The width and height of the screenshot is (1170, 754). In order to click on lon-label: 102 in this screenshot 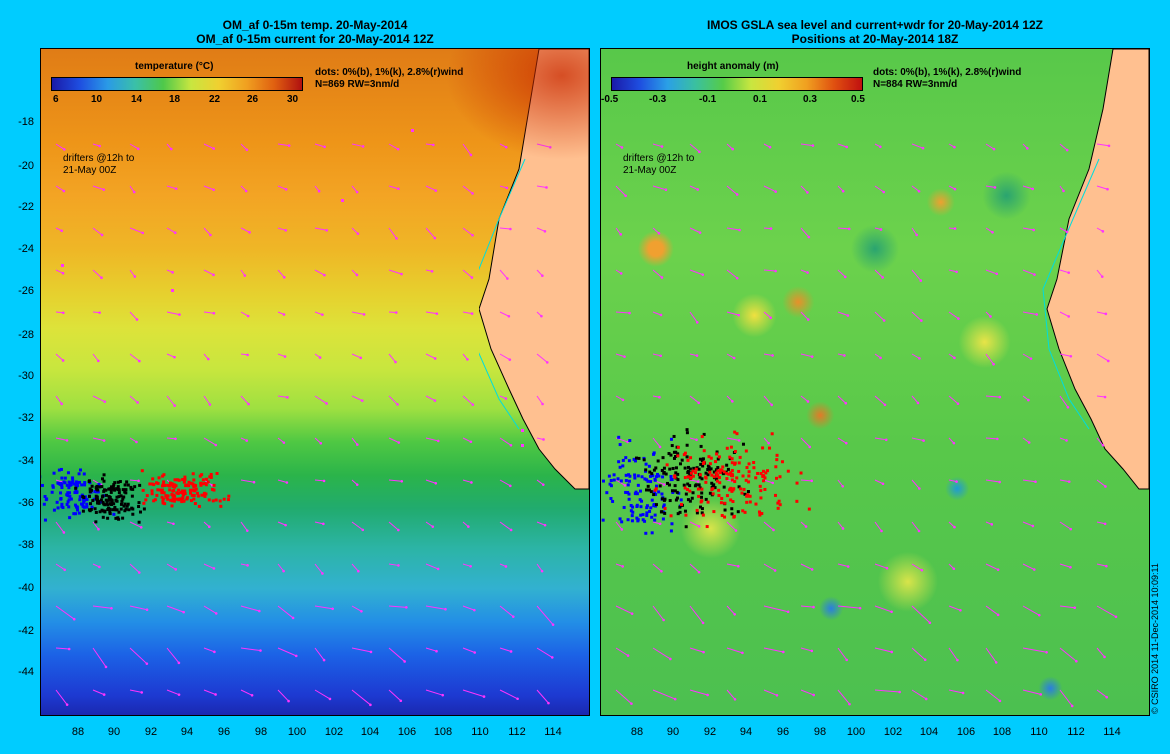, I will do `click(893, 732)`.